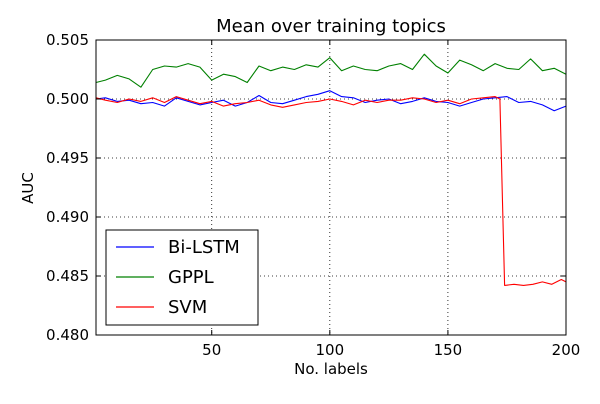 The width and height of the screenshot is (600, 404). What do you see at coordinates (67, 40) in the screenshot?
I see `y-tick-label: 0.505` at bounding box center [67, 40].